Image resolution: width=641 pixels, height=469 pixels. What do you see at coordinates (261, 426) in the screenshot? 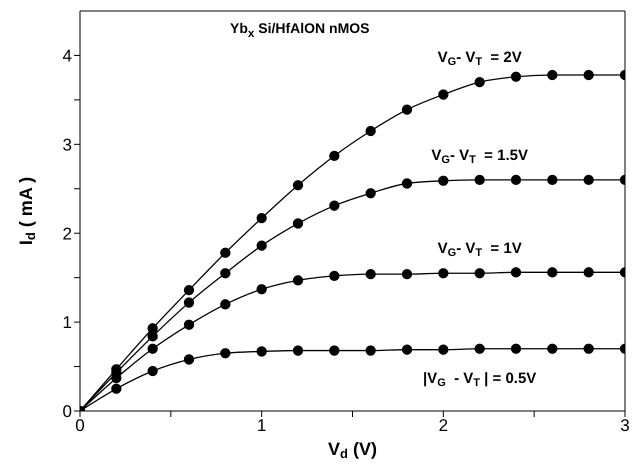
I see `x-tick-label: 1` at bounding box center [261, 426].